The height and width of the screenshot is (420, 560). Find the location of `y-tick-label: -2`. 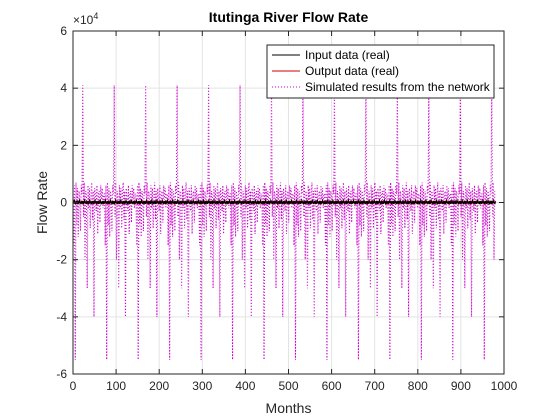

y-tick-label: -2 is located at coordinates (61, 260).